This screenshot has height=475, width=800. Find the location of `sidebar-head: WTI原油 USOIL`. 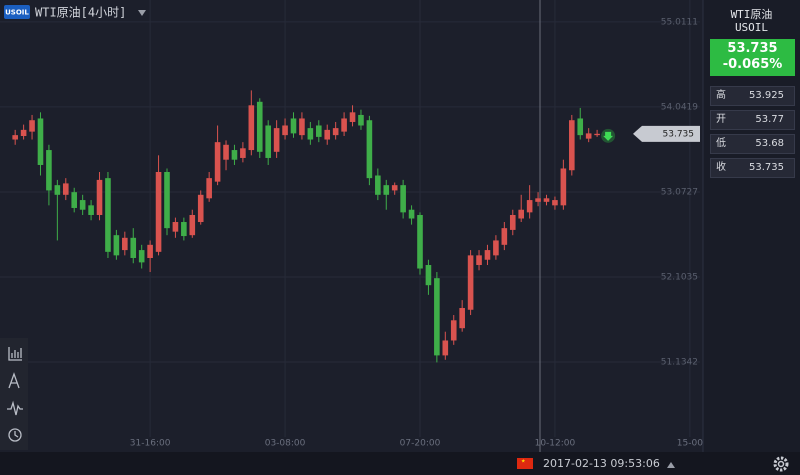

sidebar-head: WTI原油 USOIL is located at coordinates (751, 21).